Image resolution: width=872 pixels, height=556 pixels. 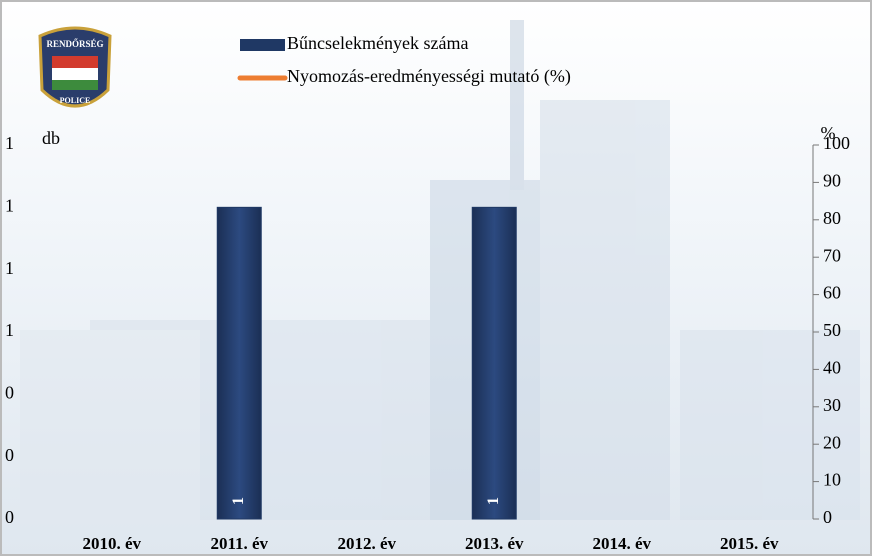 I want to click on y2-tick-label: 80, so click(x=832, y=218).